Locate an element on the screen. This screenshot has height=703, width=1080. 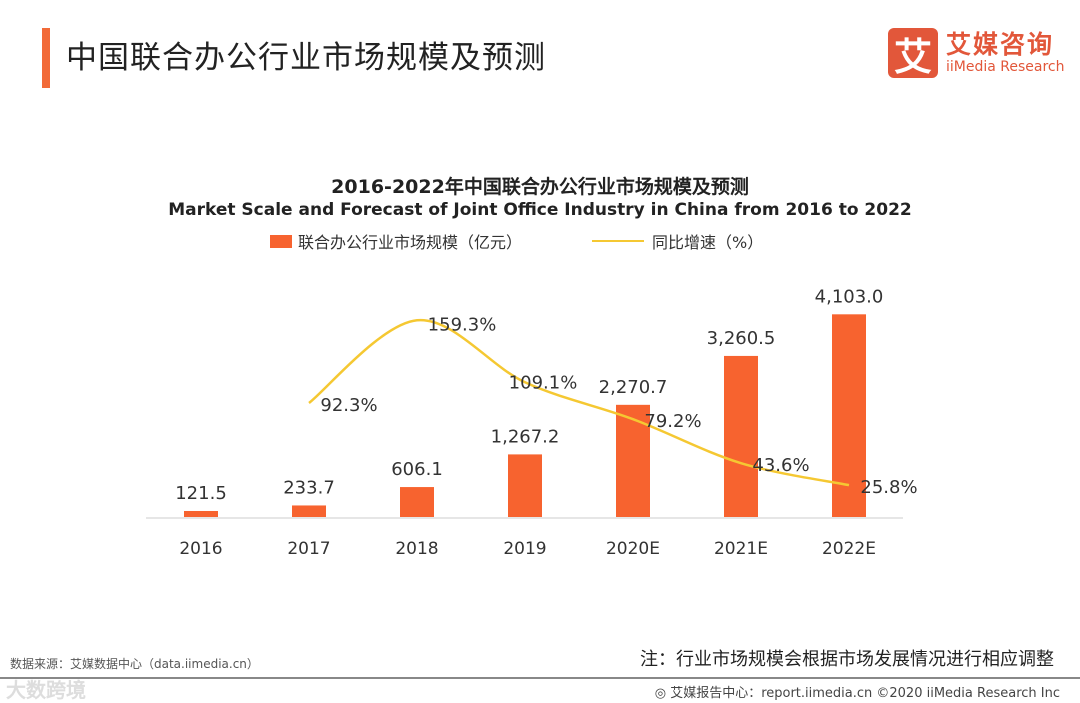
growth-rate-label: 159.3% is located at coordinates (462, 324).